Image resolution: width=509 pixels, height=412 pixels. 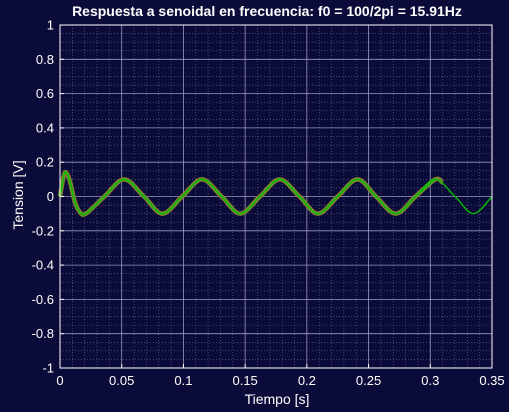 I want to click on x-tick-label: 0.25, so click(x=368, y=380).